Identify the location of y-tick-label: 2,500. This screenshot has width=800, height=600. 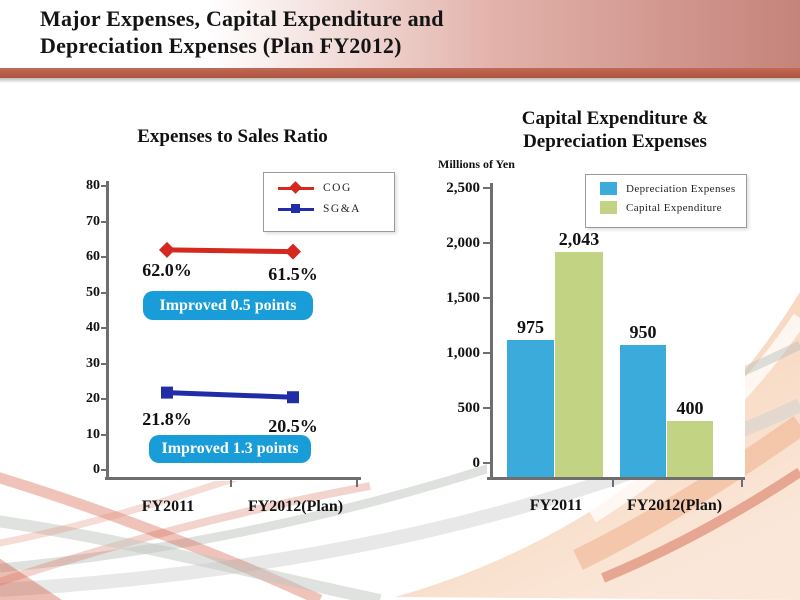
(463, 188).